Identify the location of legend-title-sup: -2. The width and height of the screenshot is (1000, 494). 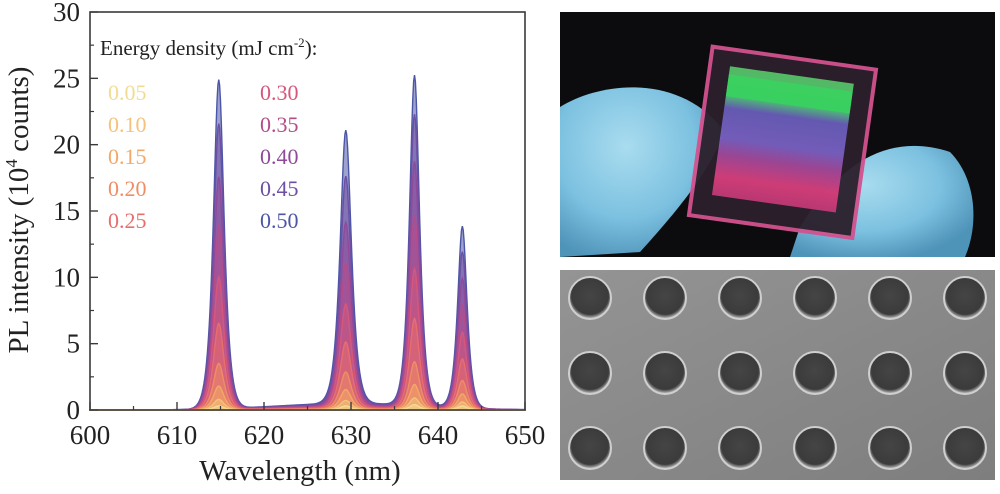
(299, 42).